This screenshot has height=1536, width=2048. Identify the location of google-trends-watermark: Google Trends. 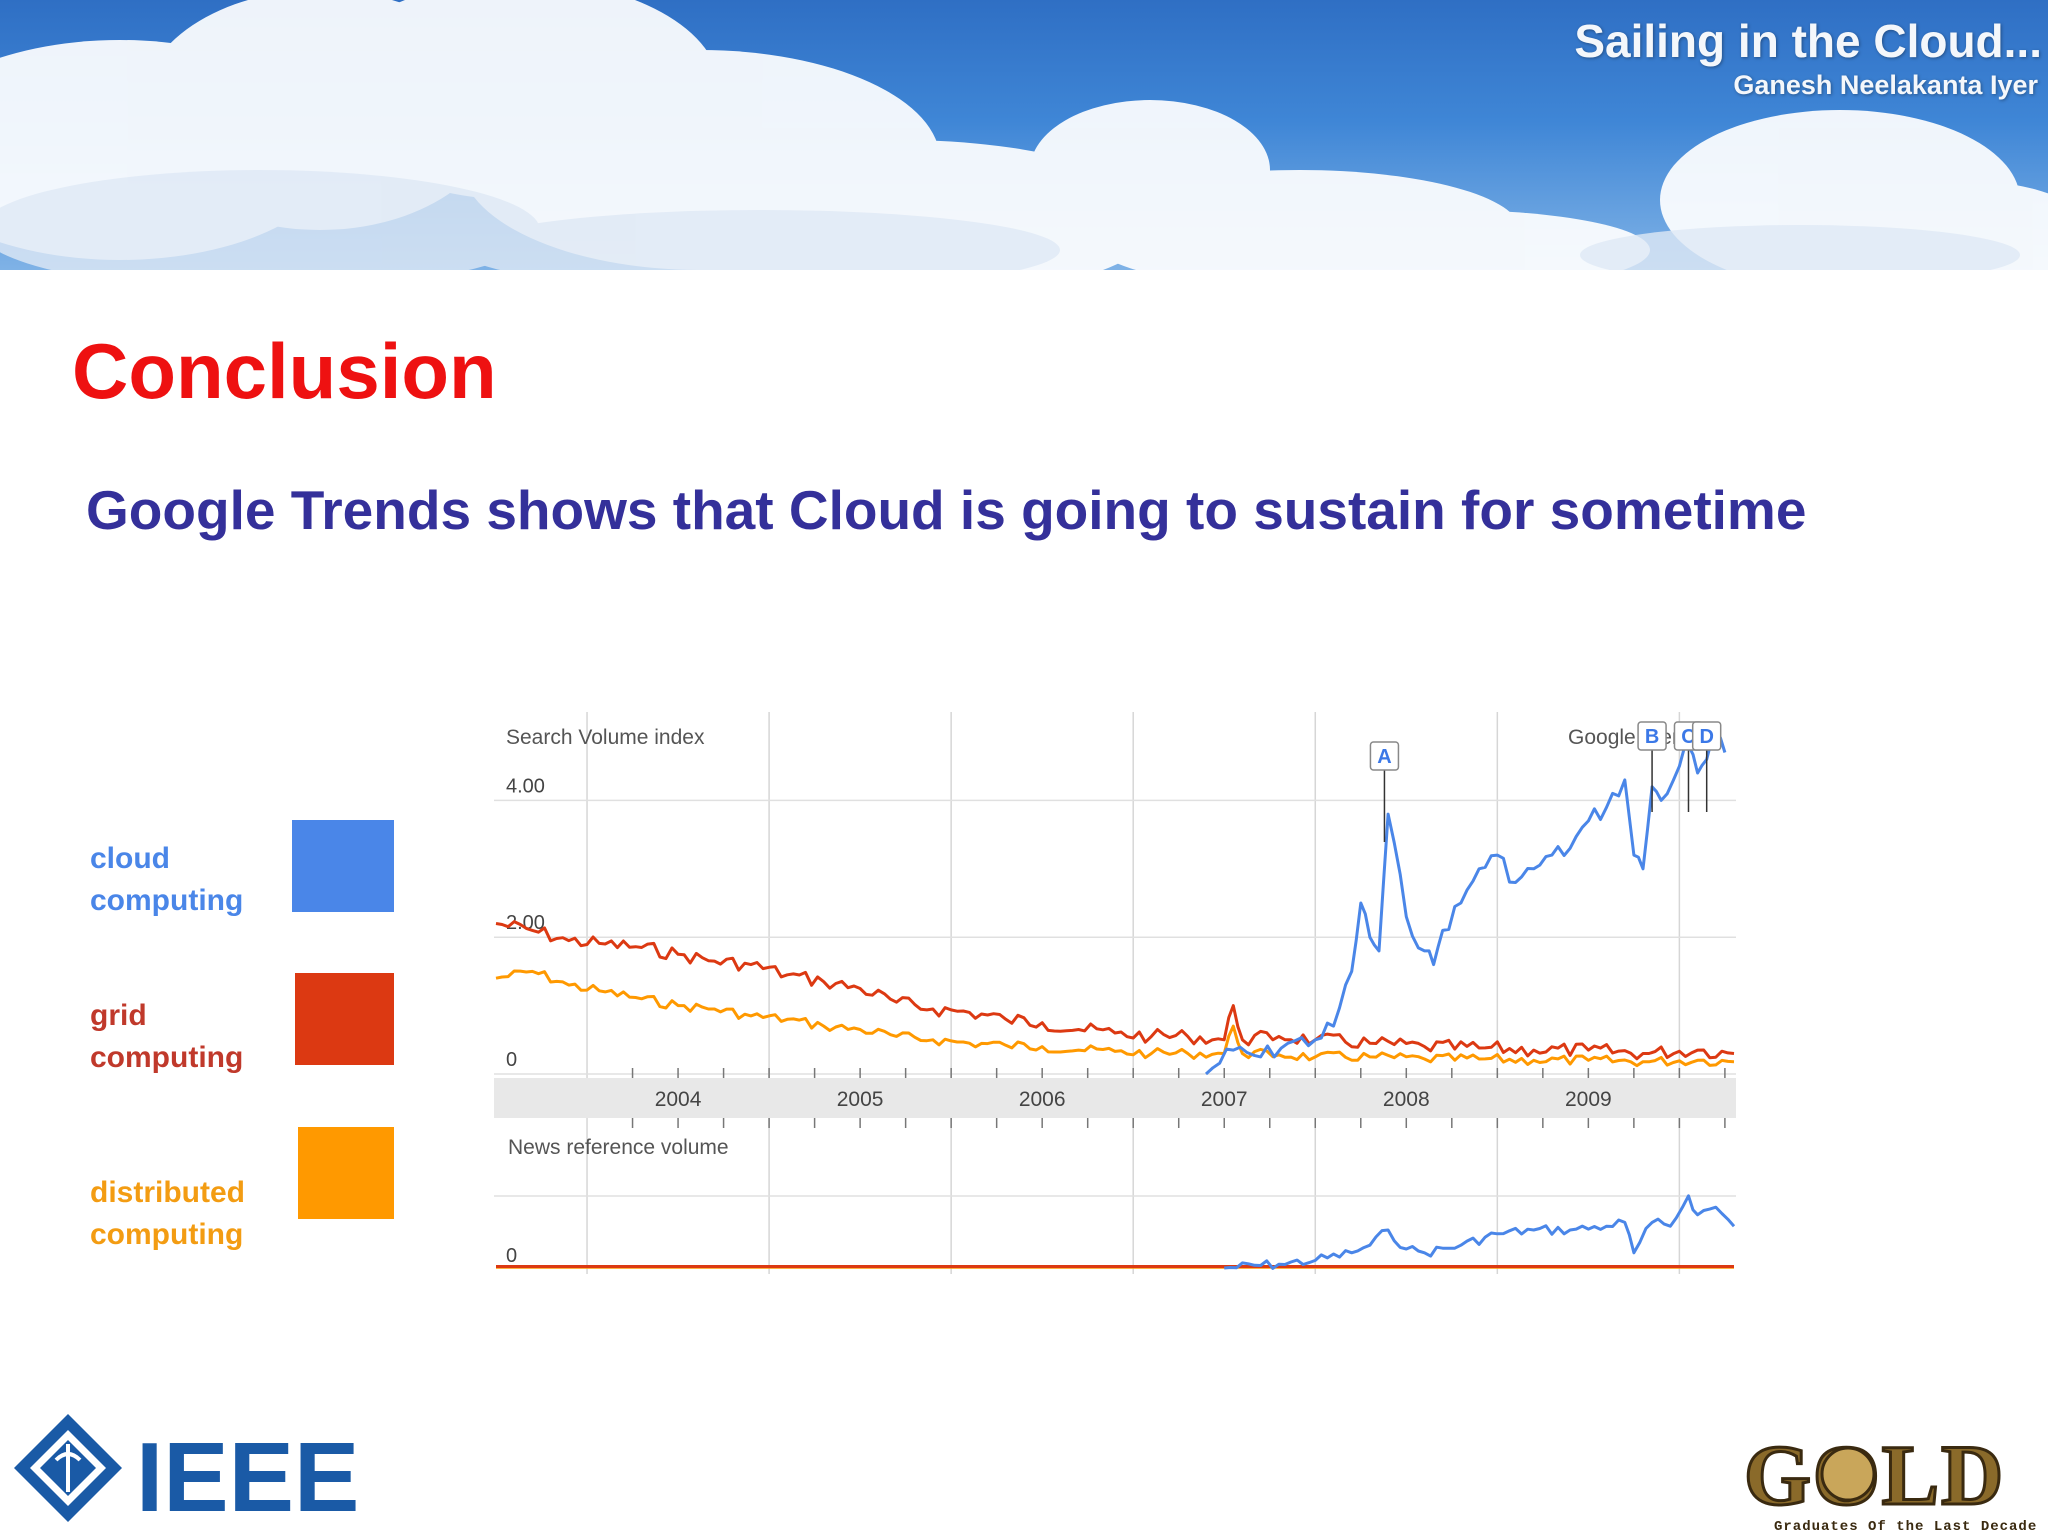
(1637, 737).